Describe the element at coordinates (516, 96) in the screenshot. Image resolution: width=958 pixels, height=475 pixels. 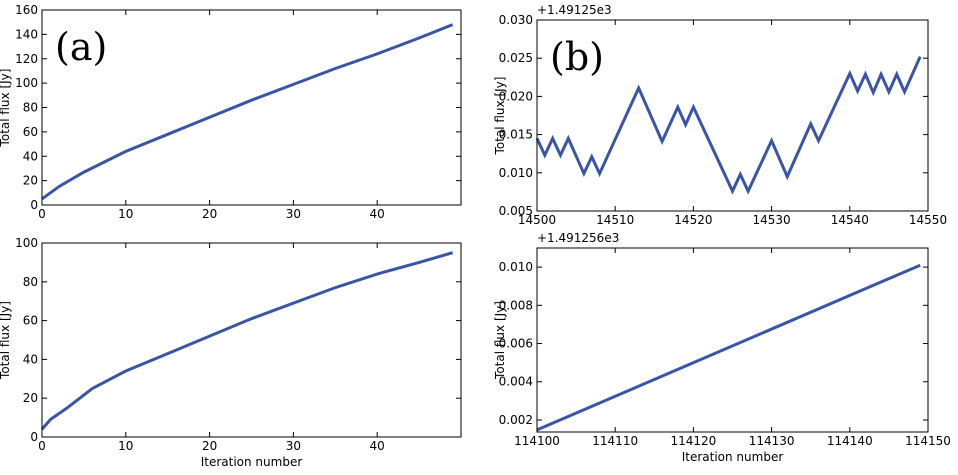
I see `y-tick-label: 0.020` at that location.